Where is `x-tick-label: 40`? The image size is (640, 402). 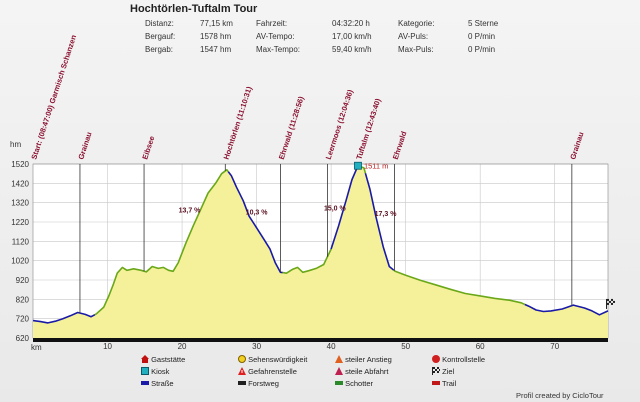 x-tick-label: 40 is located at coordinates (331, 346).